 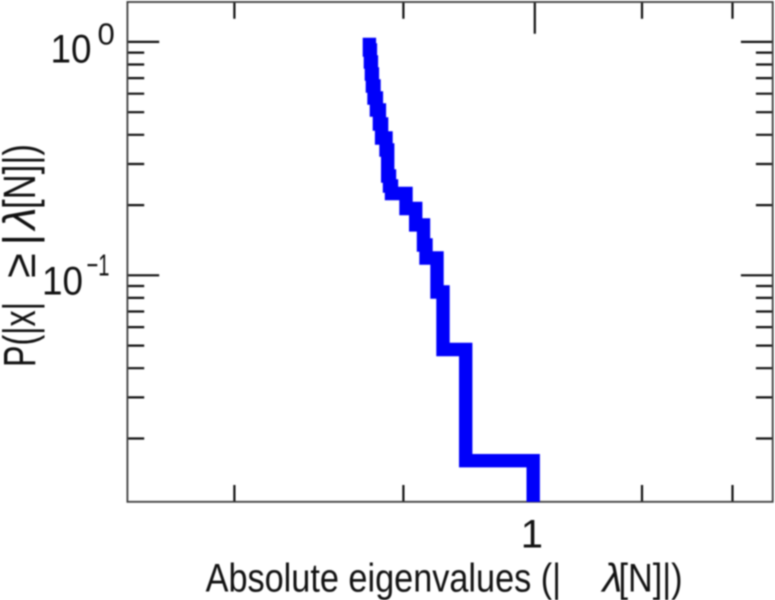 What do you see at coordinates (98, 264) in the screenshot?
I see `svg-text: −1` at bounding box center [98, 264].